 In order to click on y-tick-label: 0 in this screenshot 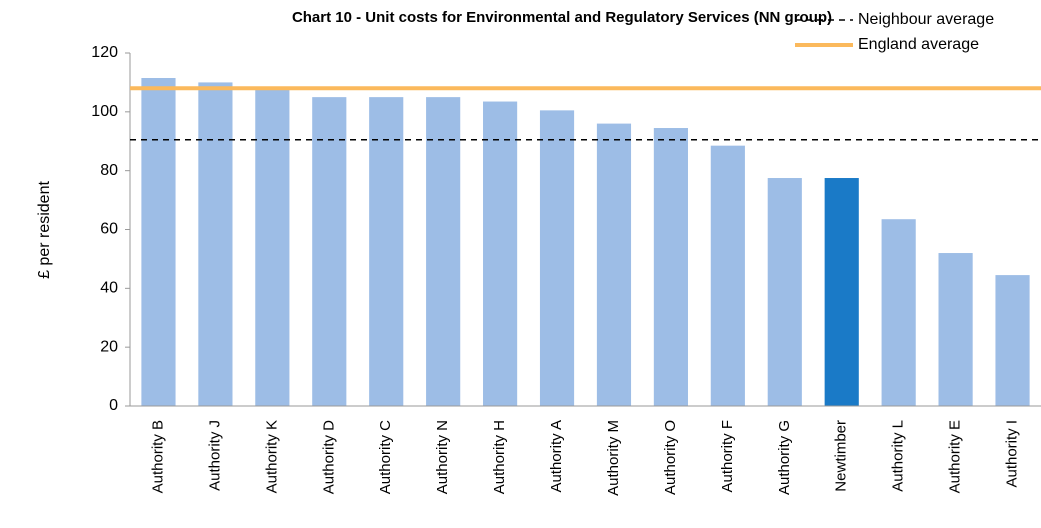, I will do `click(113, 405)`.